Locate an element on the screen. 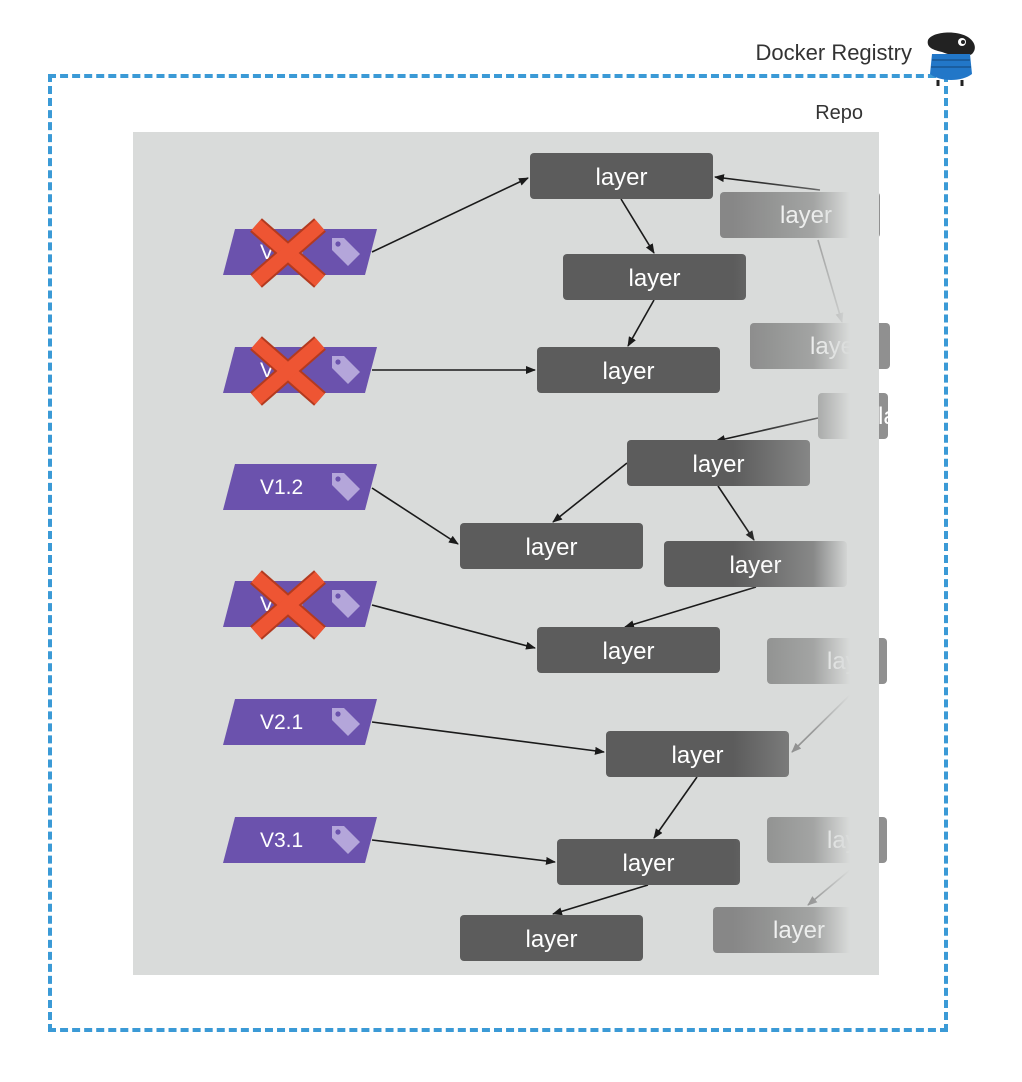  tag-v1-2: V1.2 is located at coordinates (300, 487).